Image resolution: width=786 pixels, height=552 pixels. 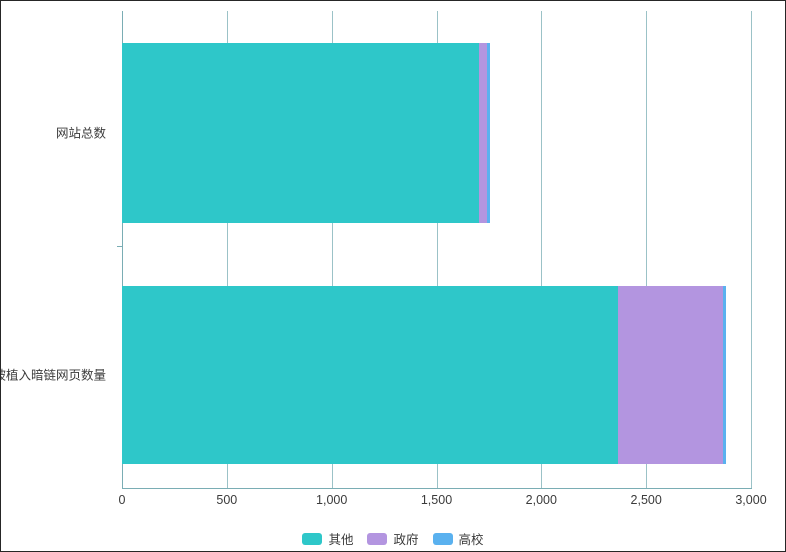 I want to click on legend-swatch-other-icon, so click(x=312, y=538).